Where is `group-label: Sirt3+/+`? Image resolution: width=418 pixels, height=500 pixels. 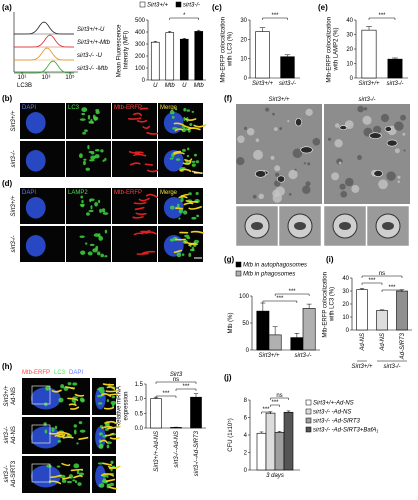 group-label: Sirt3+/+ is located at coordinates (362, 367).